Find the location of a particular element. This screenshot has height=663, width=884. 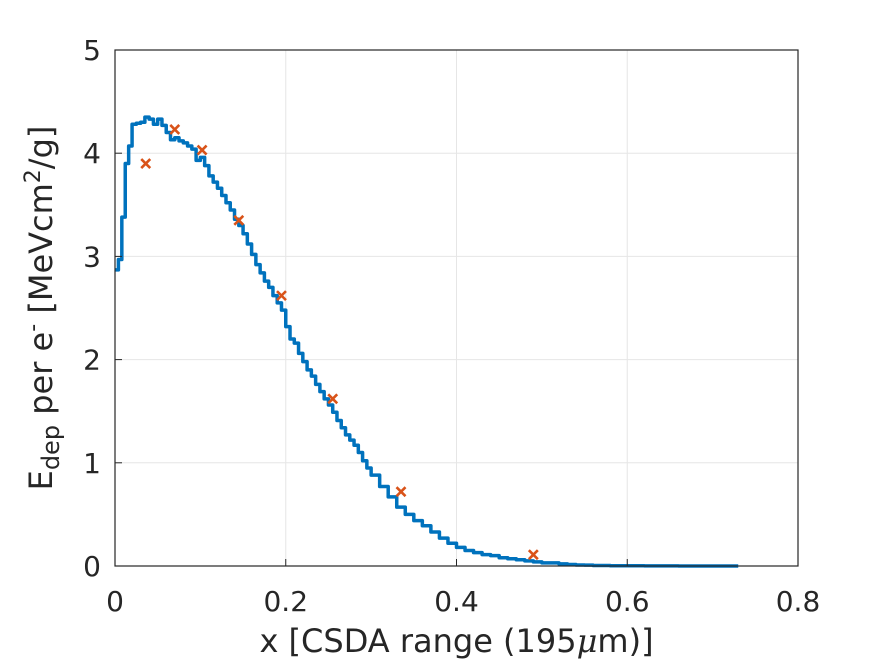

y-tick-label: 3 is located at coordinates (92, 256).